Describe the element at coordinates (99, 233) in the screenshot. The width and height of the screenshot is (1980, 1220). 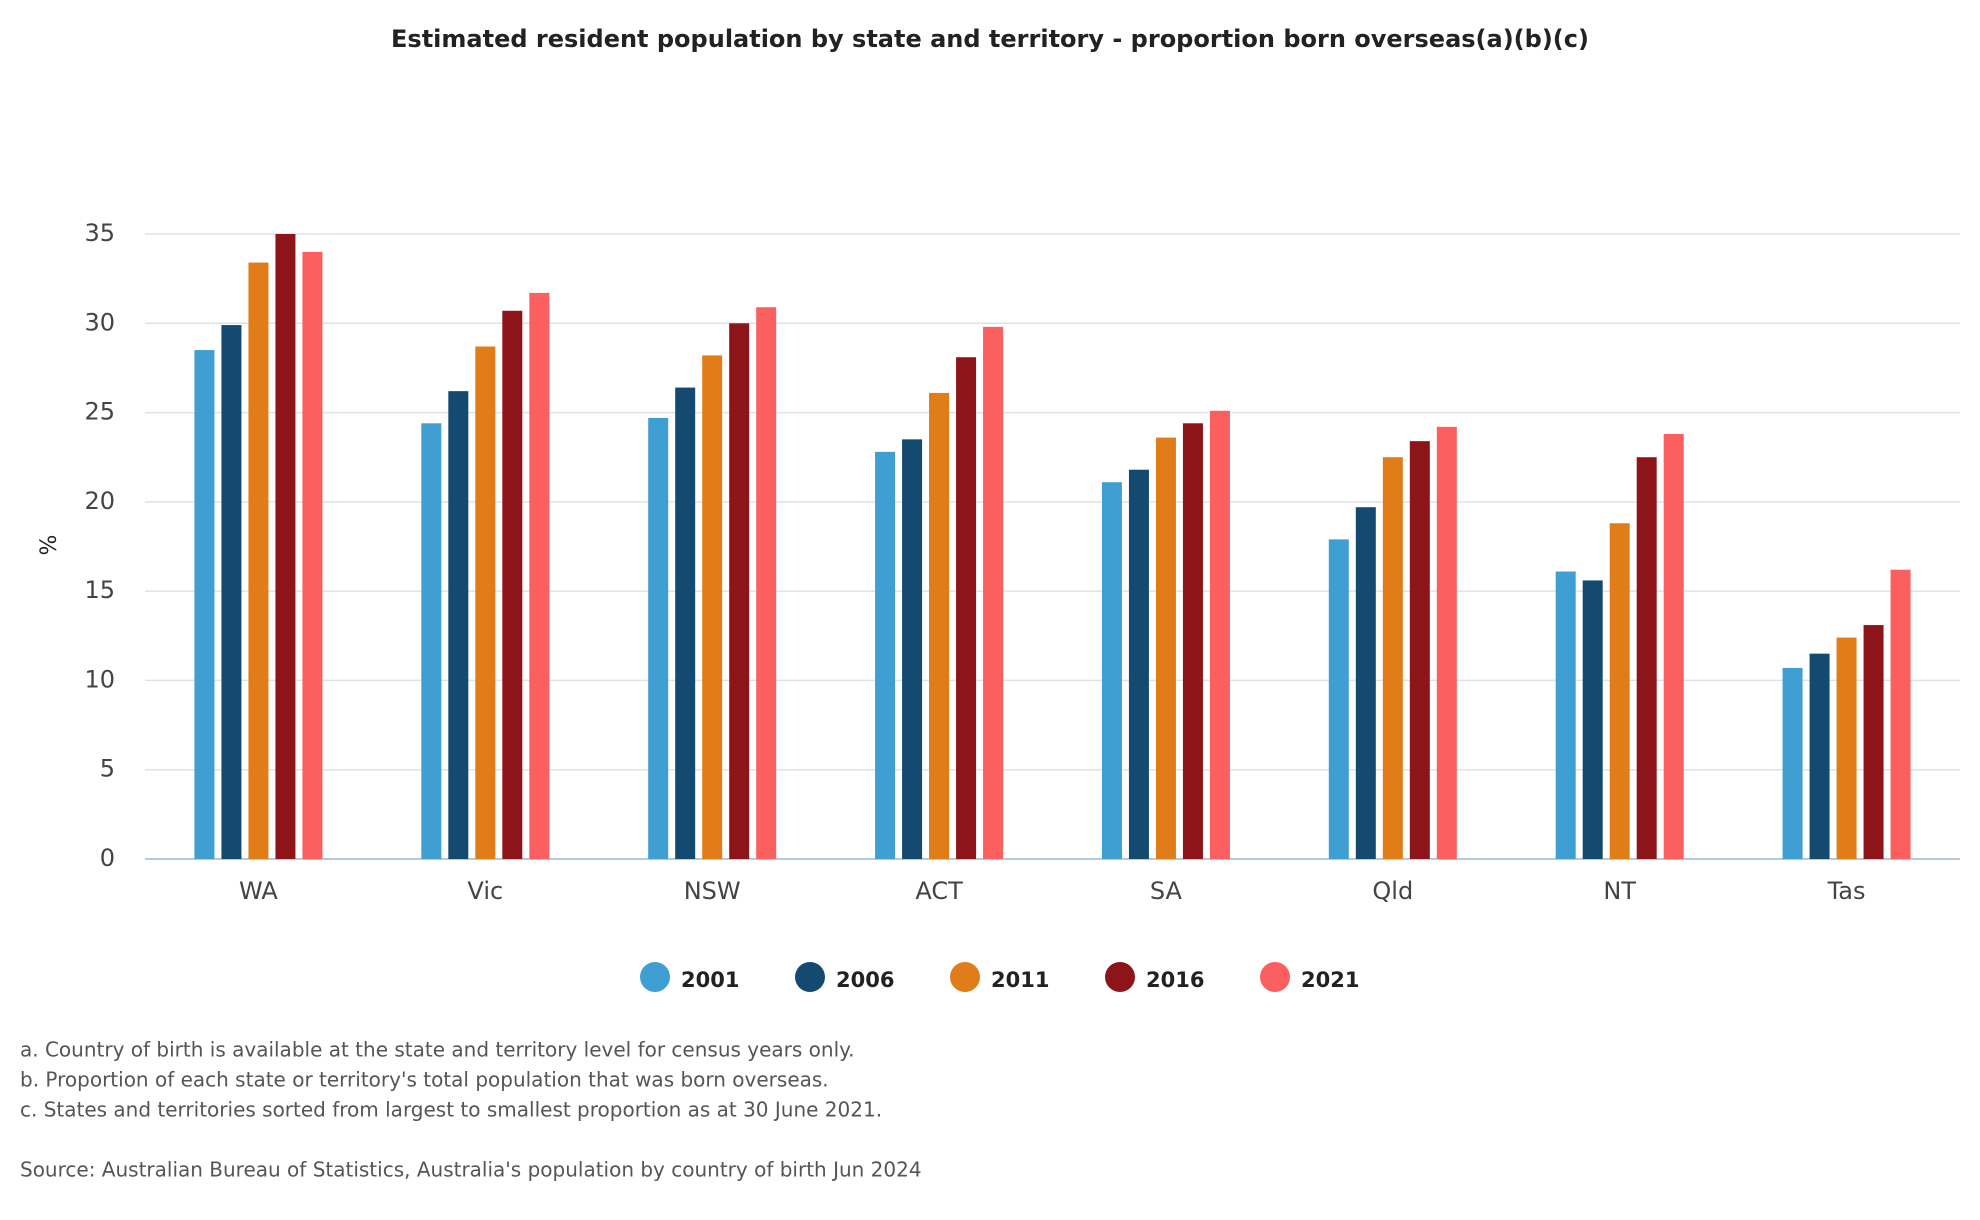
I see `y-tick-label: 35` at that location.